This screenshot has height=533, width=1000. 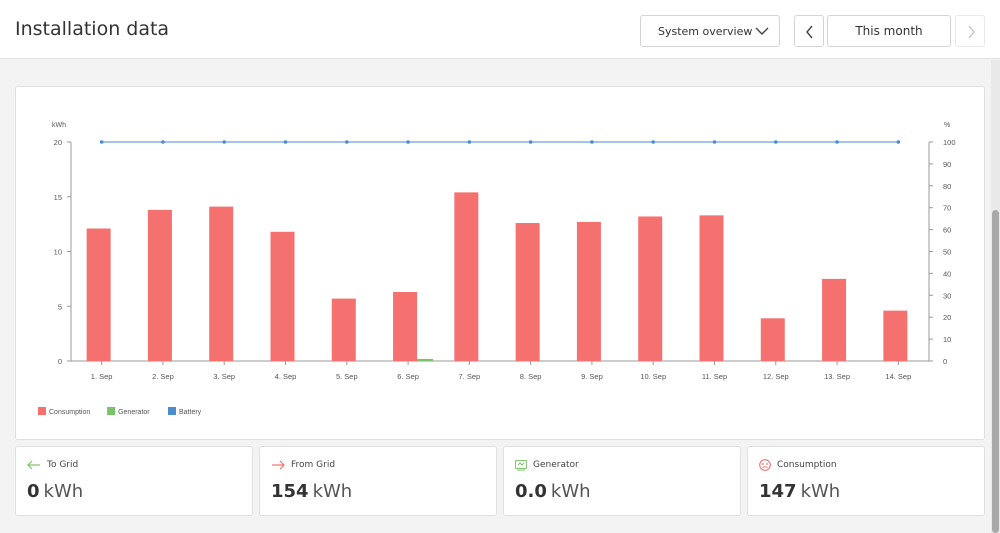 What do you see at coordinates (286, 376) in the screenshot?
I see `x-tick-label: 4. Sep` at bounding box center [286, 376].